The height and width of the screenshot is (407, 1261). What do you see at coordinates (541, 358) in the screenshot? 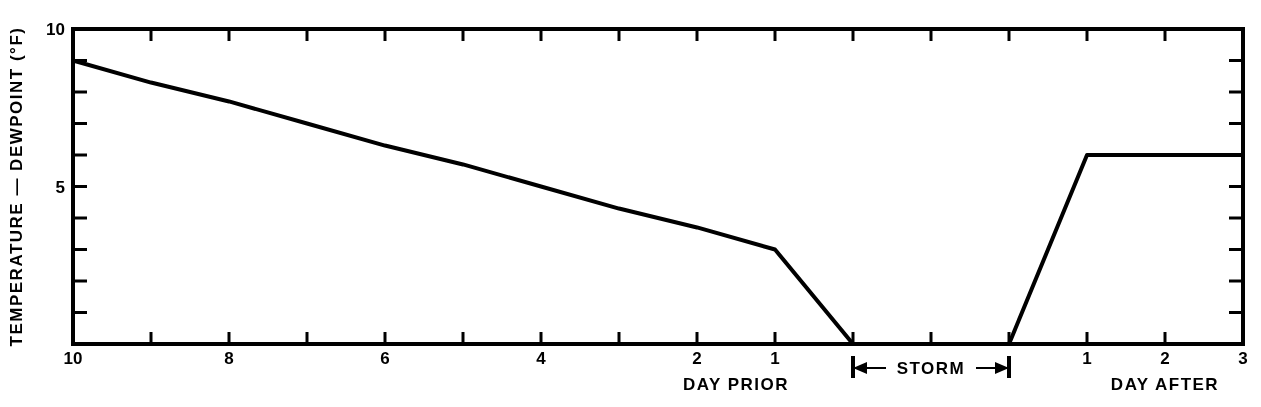
I see `x-tick-label: 4` at bounding box center [541, 358].